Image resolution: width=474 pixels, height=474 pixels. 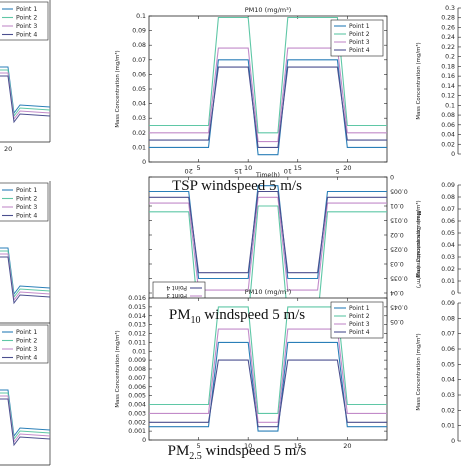 What do you see at coordinates (137, 298) in the screenshot?
I see `y-tick-label: 0.016` at bounding box center [137, 298].